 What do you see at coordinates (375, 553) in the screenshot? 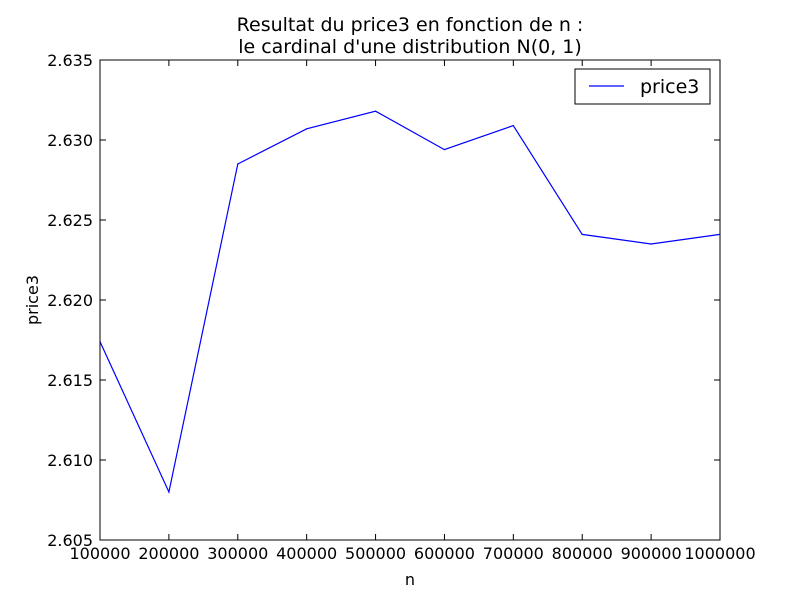
I see `x-tick-label: 500000` at bounding box center [375, 553].